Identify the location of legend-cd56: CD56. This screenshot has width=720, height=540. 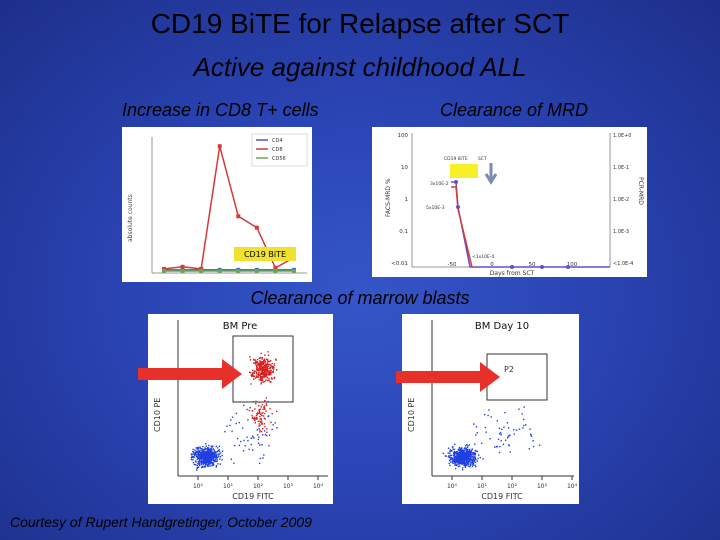
(279, 159).